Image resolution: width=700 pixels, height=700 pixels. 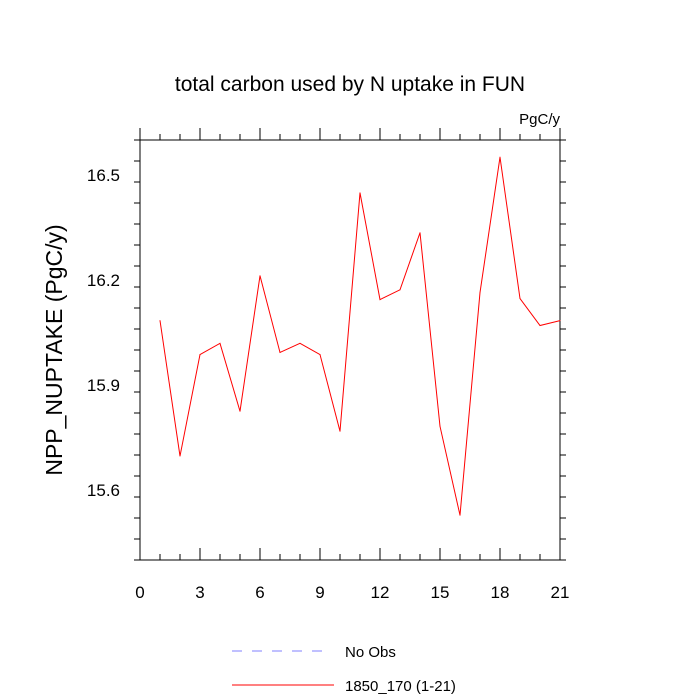 What do you see at coordinates (103, 490) in the screenshot?
I see `y-tick-label: 15.6` at bounding box center [103, 490].